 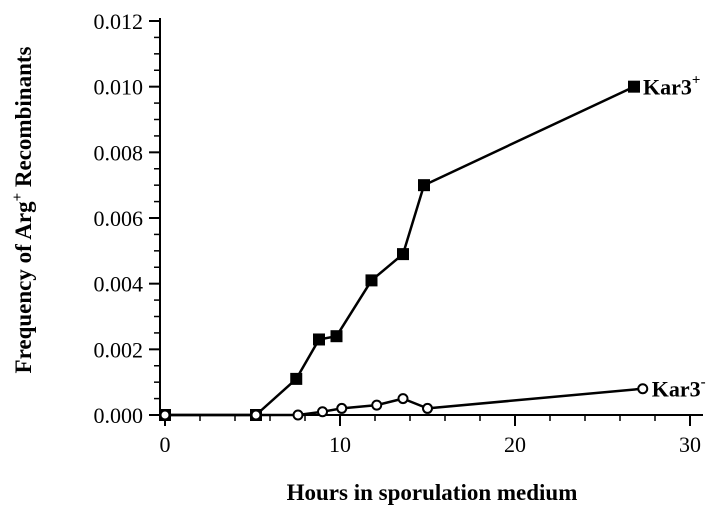 I want to click on series-label-sup: -, so click(x=703, y=383).